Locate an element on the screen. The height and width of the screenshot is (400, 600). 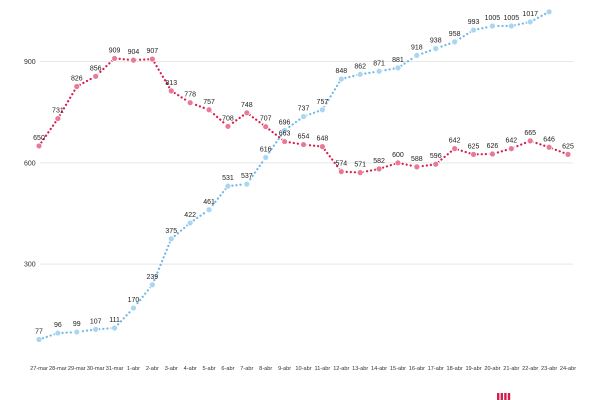
series-1-data-label: 99 is located at coordinates (77, 324).